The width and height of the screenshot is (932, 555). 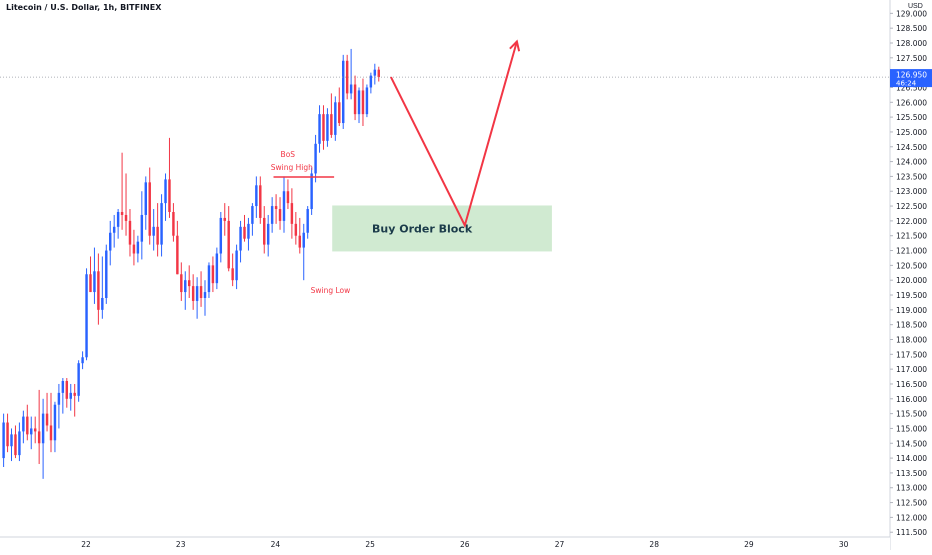 I want to click on currency-label: USD, so click(x=915, y=6).